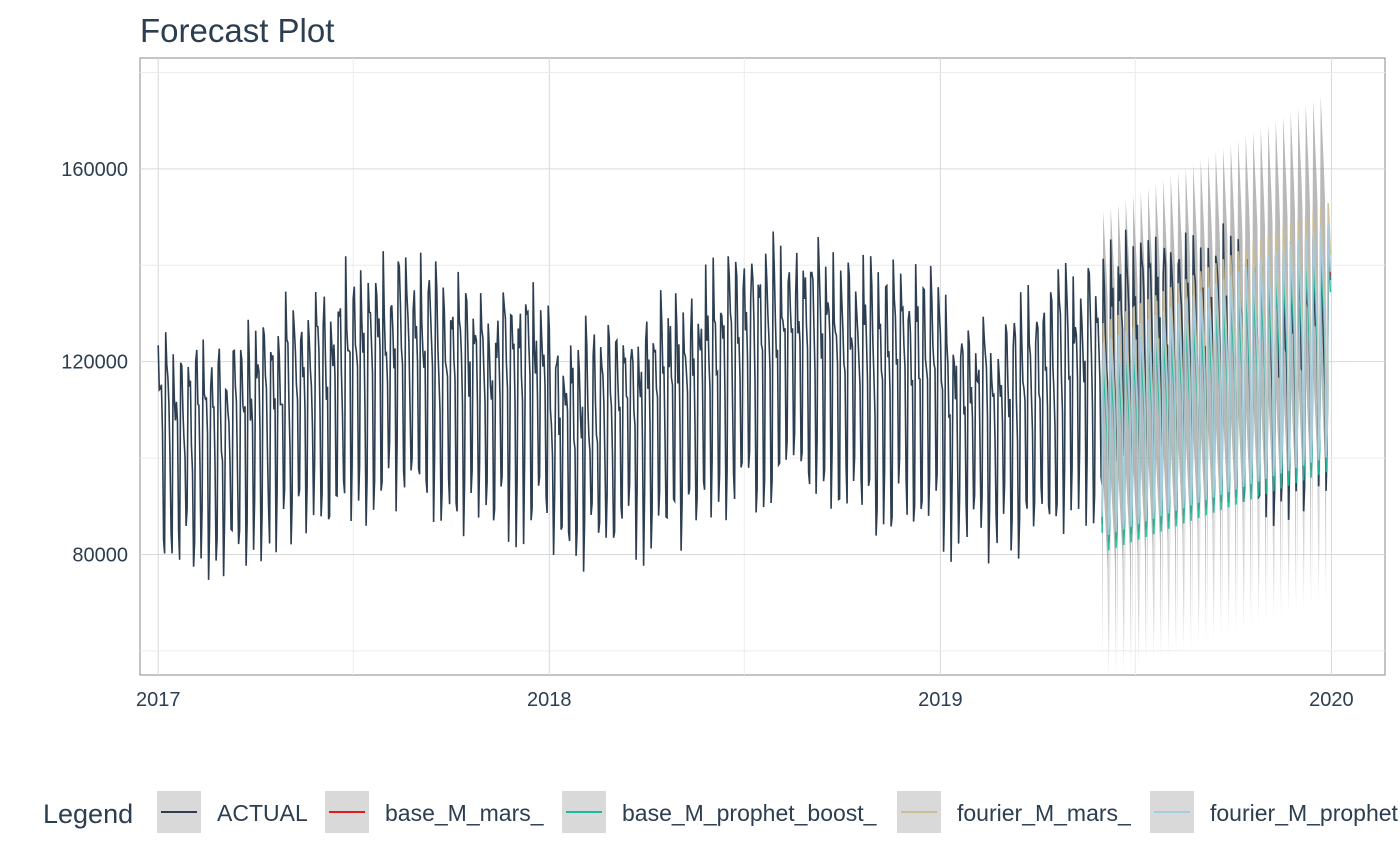  I want to click on legend-item: fourier_M_prophet, so click(1274, 812).